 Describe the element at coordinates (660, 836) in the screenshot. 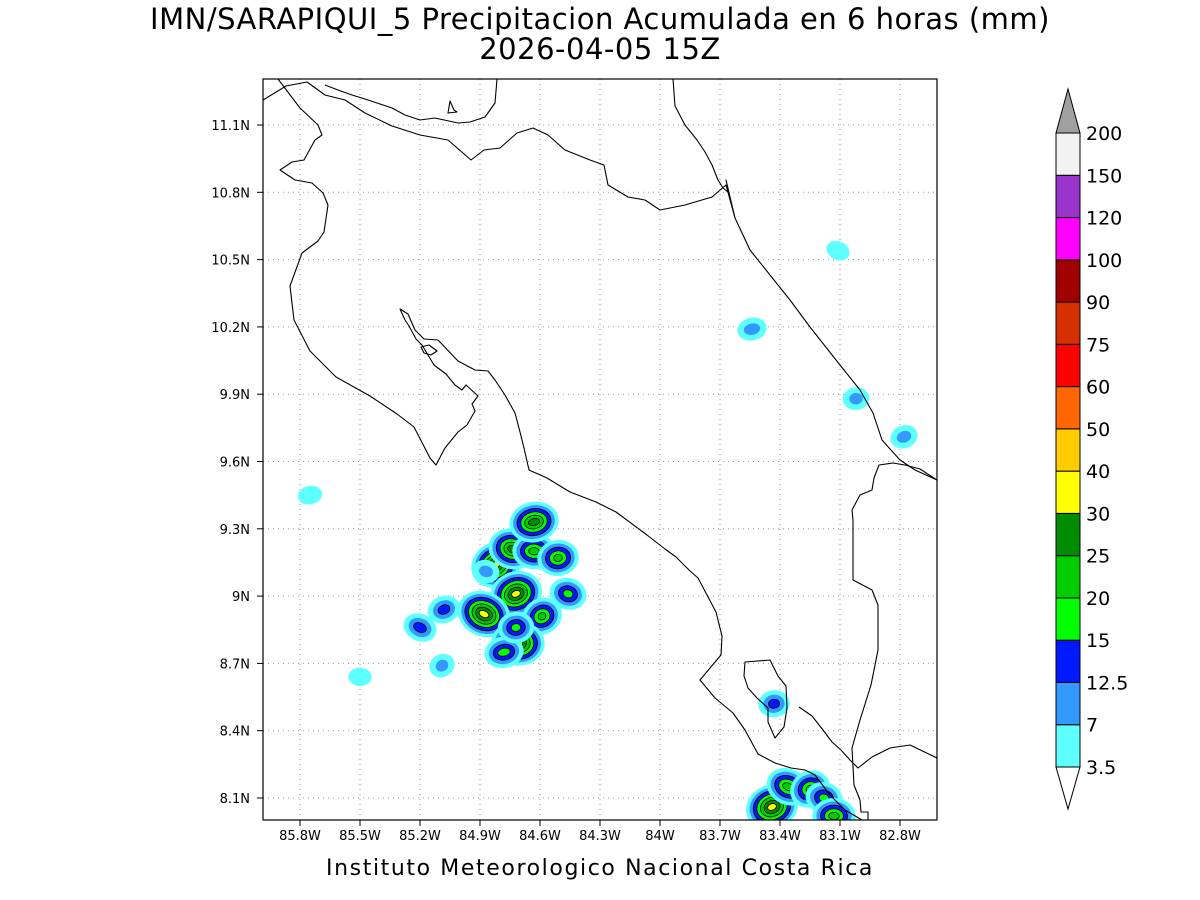

I see `lon-tick-label: 84W` at that location.